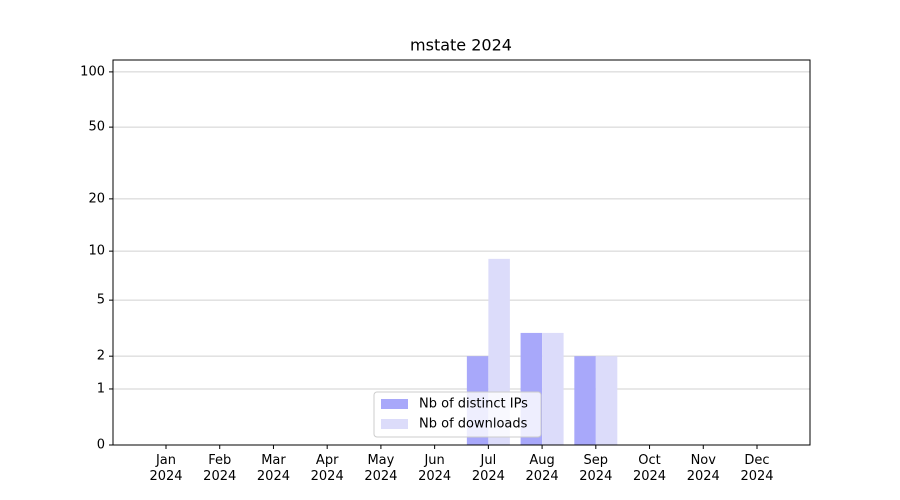 This screenshot has width=900, height=500. What do you see at coordinates (327, 468) in the screenshot?
I see `x-tick-label: Apr 2024` at bounding box center [327, 468].